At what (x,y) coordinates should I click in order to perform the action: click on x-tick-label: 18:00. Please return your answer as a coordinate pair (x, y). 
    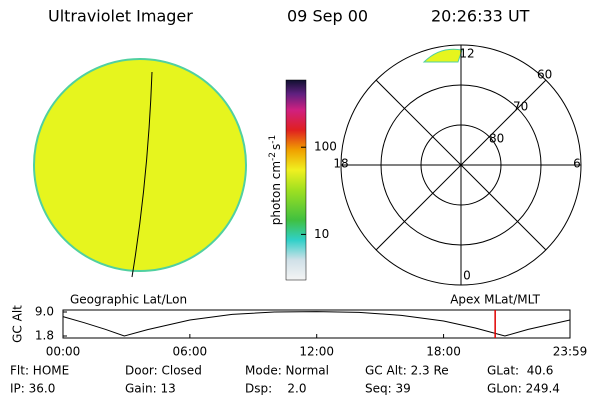
    Looking at the image, I should click on (443, 352).